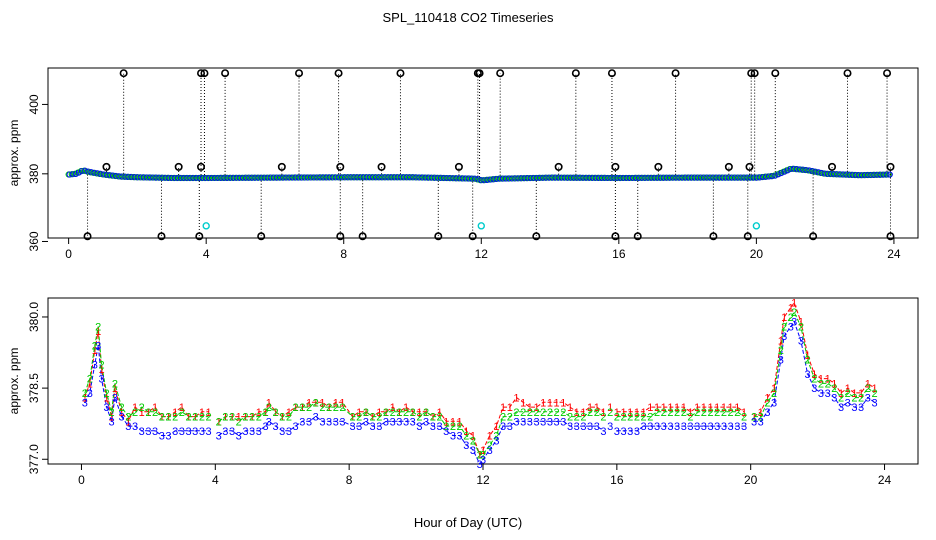 This screenshot has height=540, width=936. What do you see at coordinates (14, 153) in the screenshot?
I see `top-y-axis-label: approx. ppm` at bounding box center [14, 153].